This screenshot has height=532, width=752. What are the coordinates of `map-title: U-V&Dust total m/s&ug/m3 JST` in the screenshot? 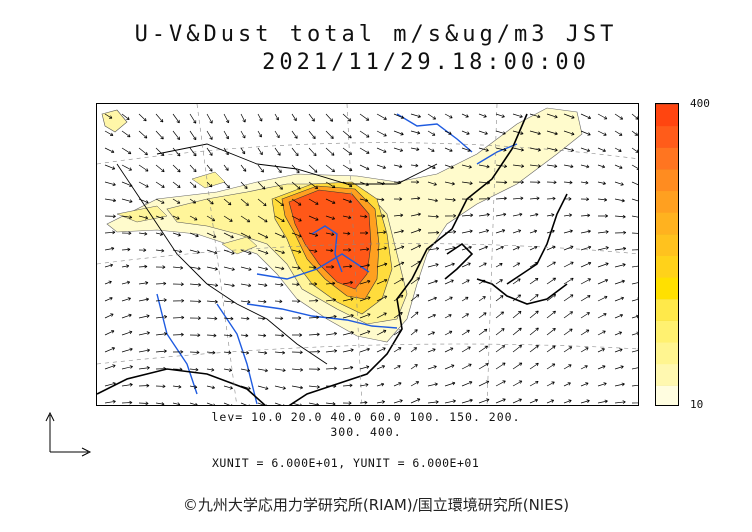 It's located at (376, 34).